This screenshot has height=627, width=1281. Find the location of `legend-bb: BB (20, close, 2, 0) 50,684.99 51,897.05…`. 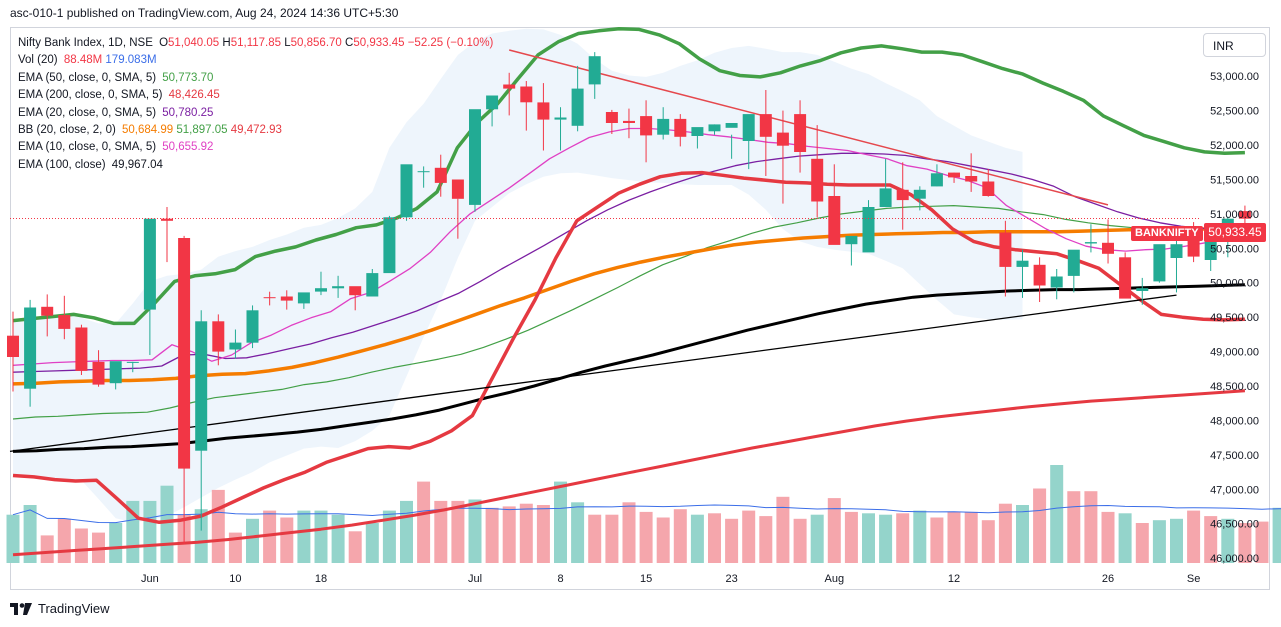

legend-bb: BB (20, close, 2, 0) 50,684.99 51,897.05… is located at coordinates (255, 130).